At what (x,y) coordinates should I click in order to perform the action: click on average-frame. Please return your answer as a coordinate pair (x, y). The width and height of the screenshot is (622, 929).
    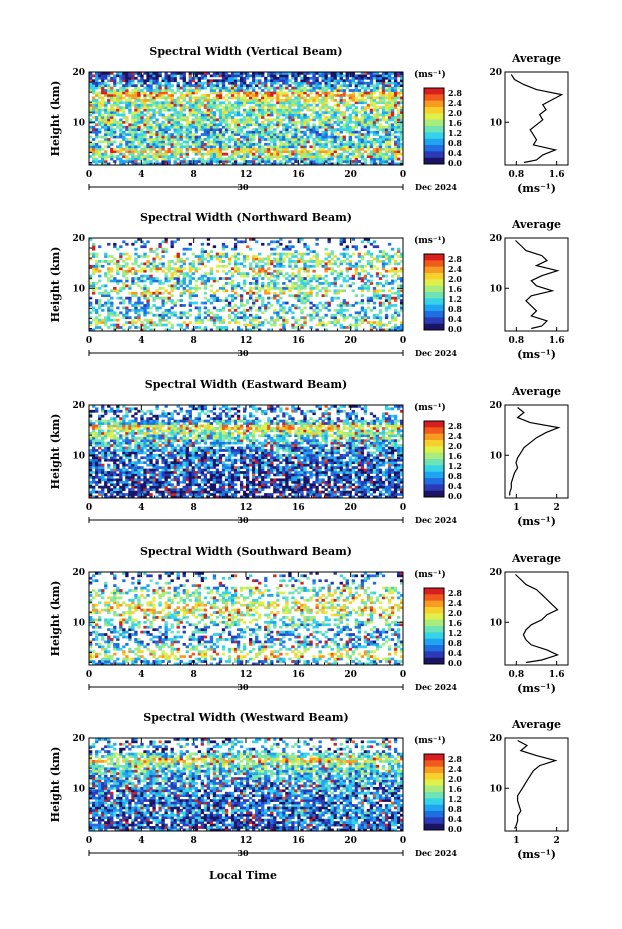
    Looking at the image, I should click on (536, 118).